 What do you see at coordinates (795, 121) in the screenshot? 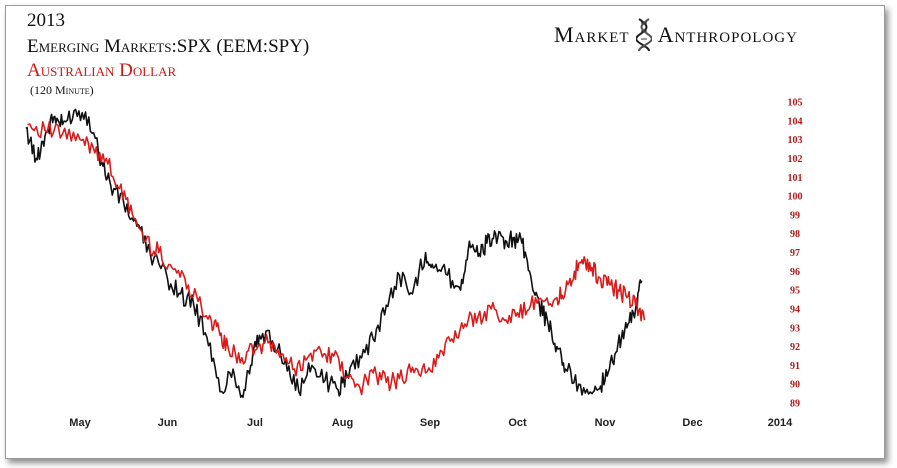
I see `y-tick-label: 104` at bounding box center [795, 121].